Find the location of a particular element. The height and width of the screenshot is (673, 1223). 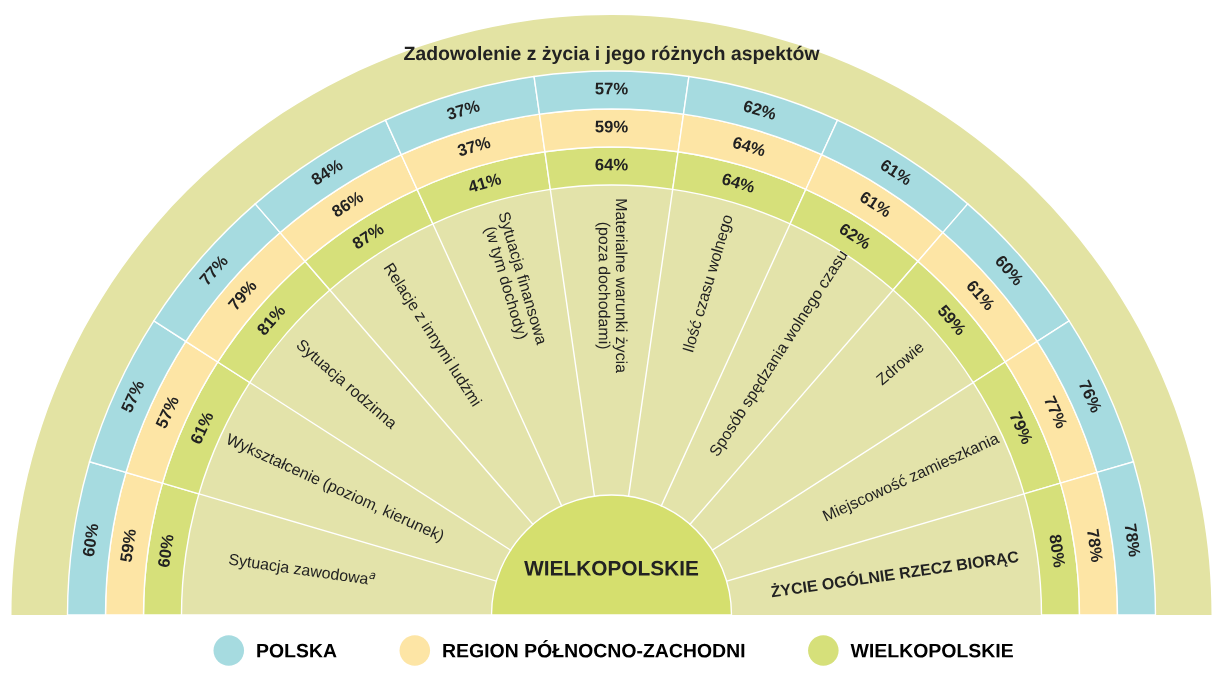

category-label: ŻYCIE OGÓLNIE RZECZ BIORĄC is located at coordinates (895, 574).